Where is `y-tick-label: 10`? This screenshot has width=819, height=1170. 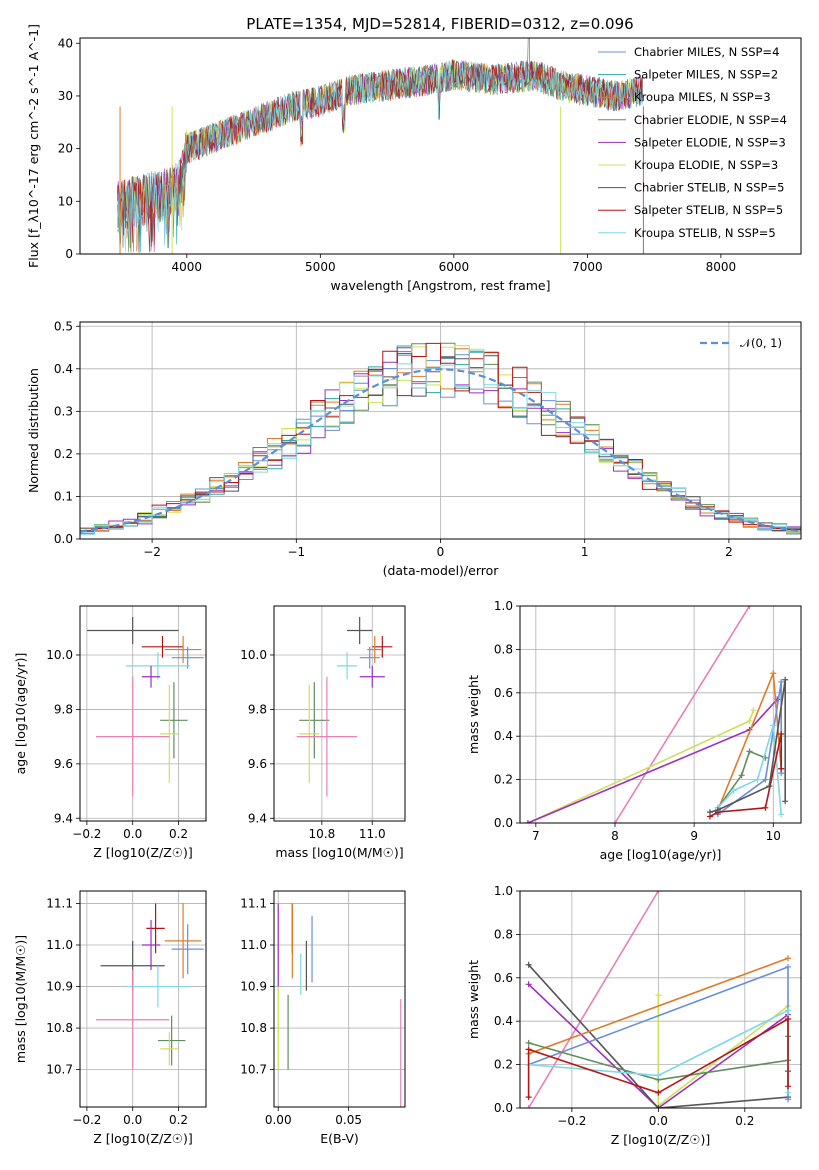
y-tick-label: 10 is located at coordinates (65, 201).